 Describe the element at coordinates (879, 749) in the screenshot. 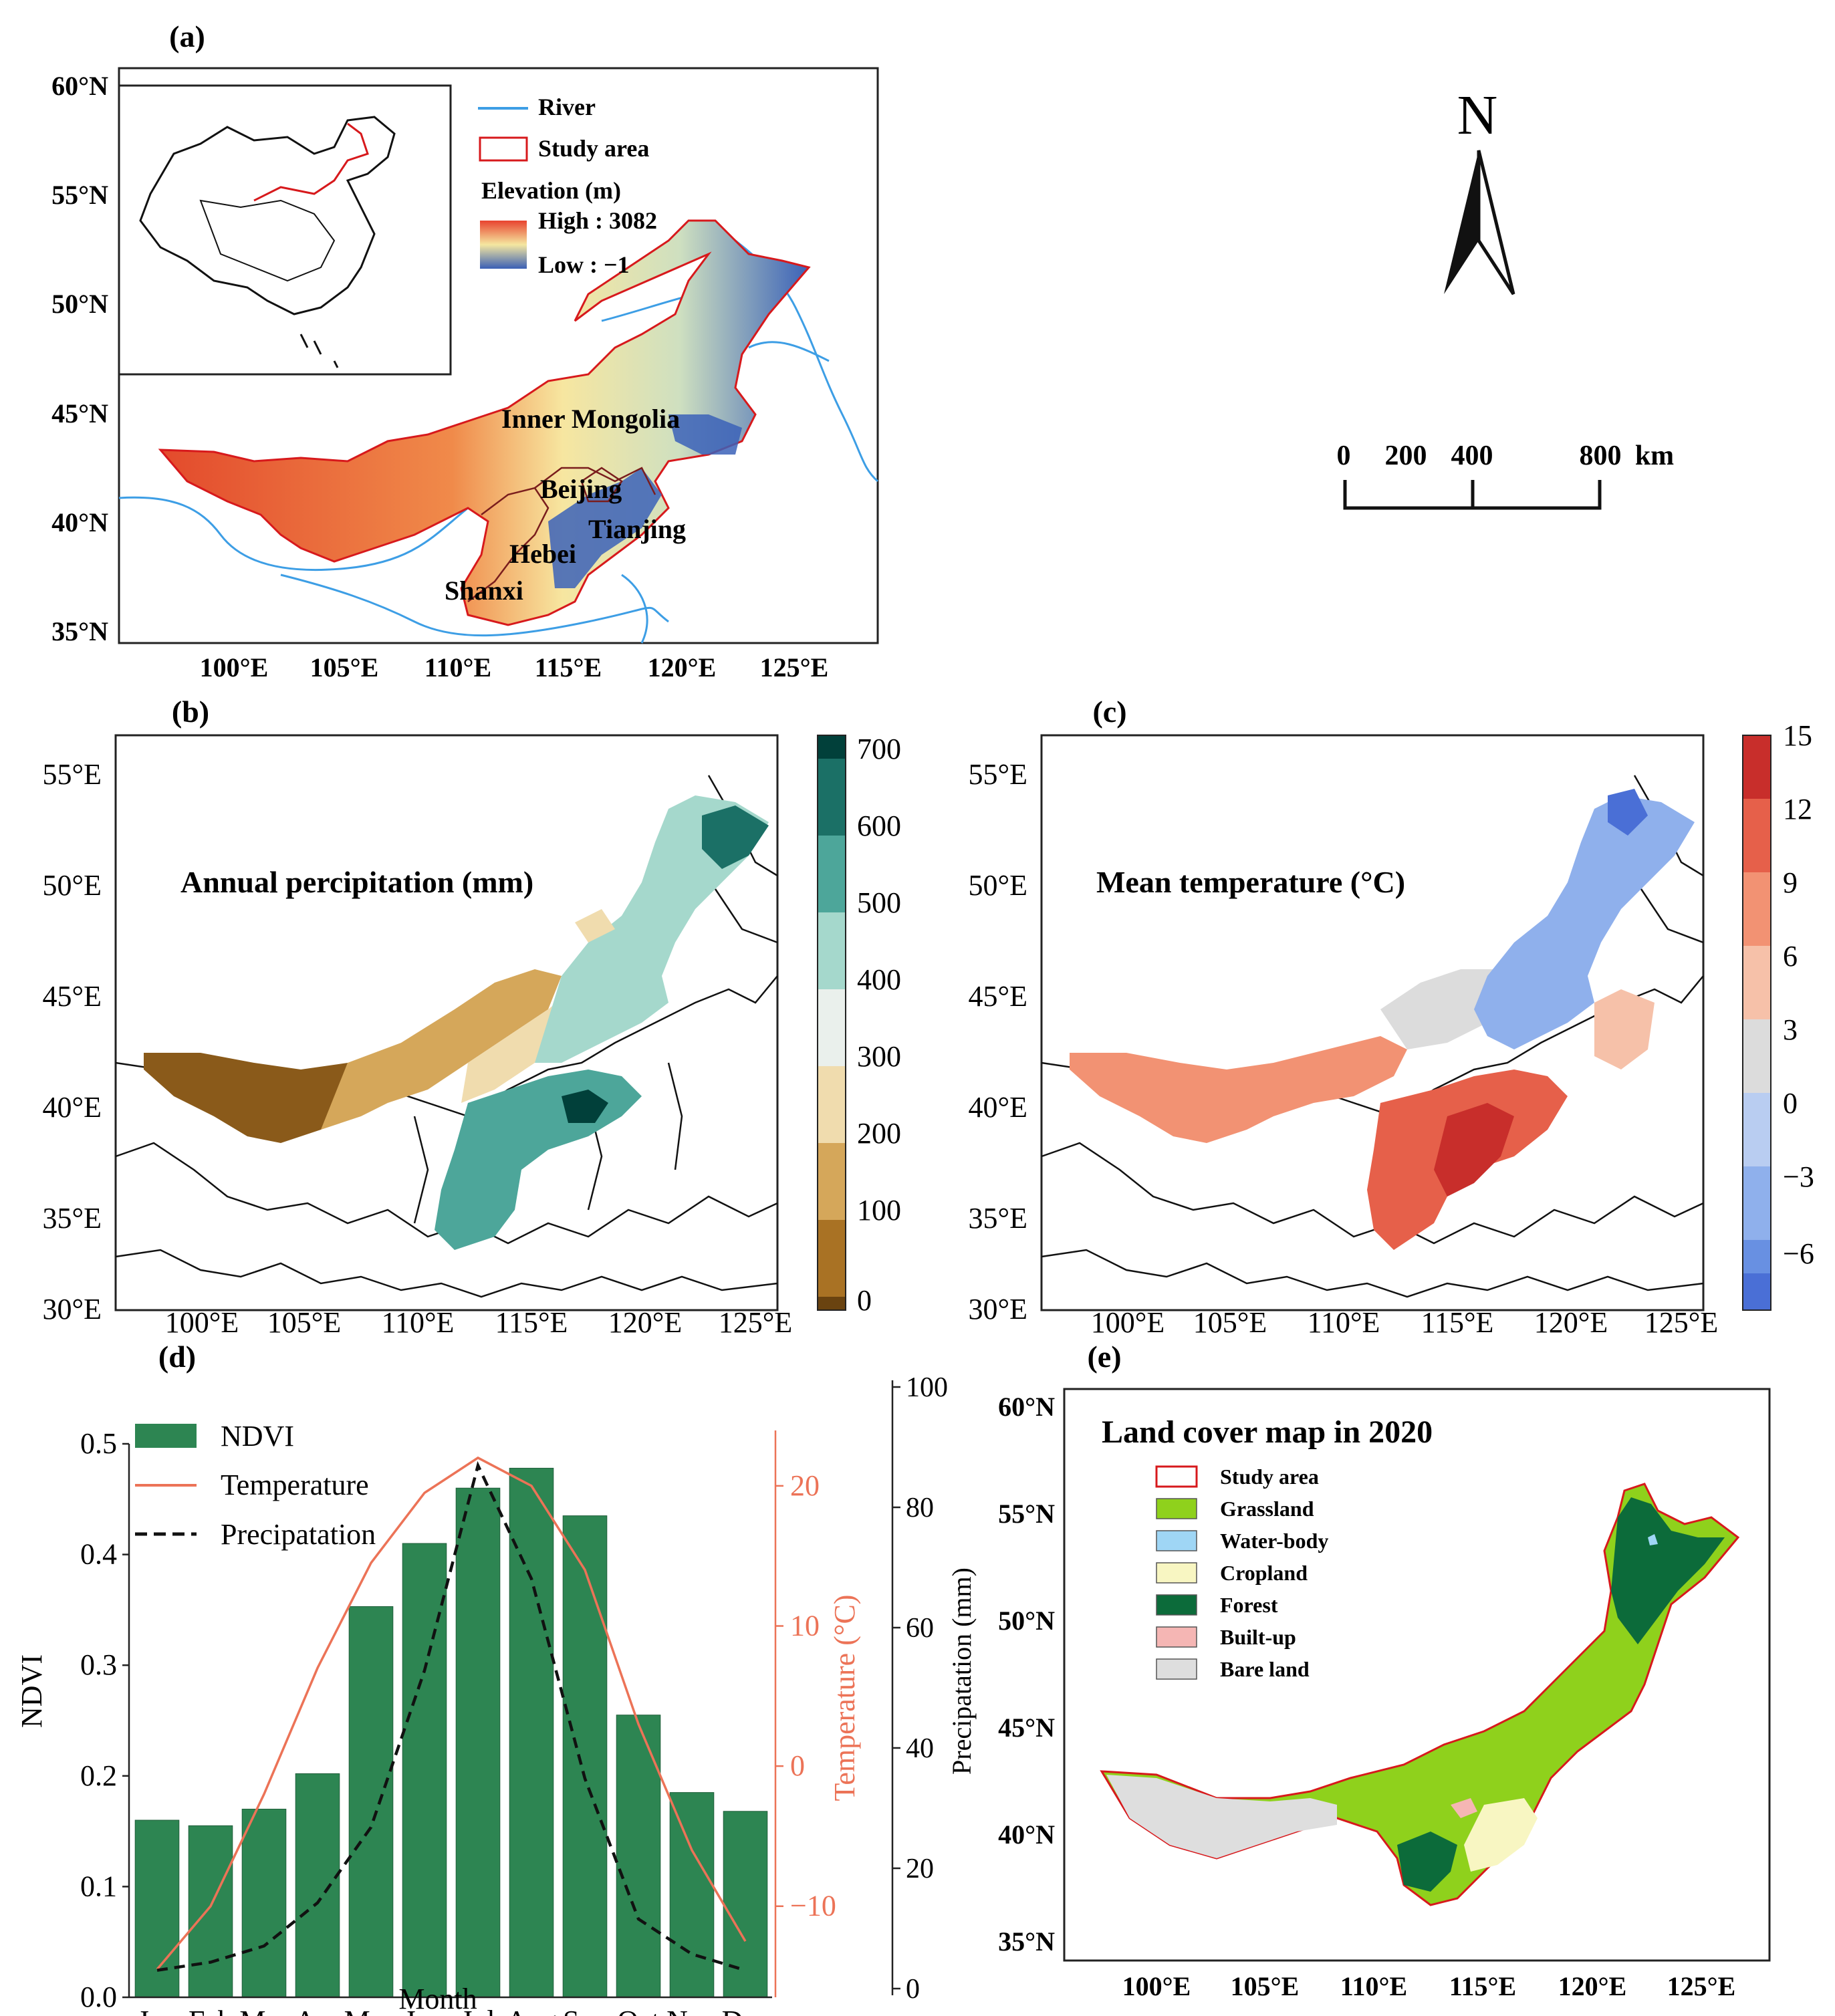

I see `svg-text: 700` at that location.